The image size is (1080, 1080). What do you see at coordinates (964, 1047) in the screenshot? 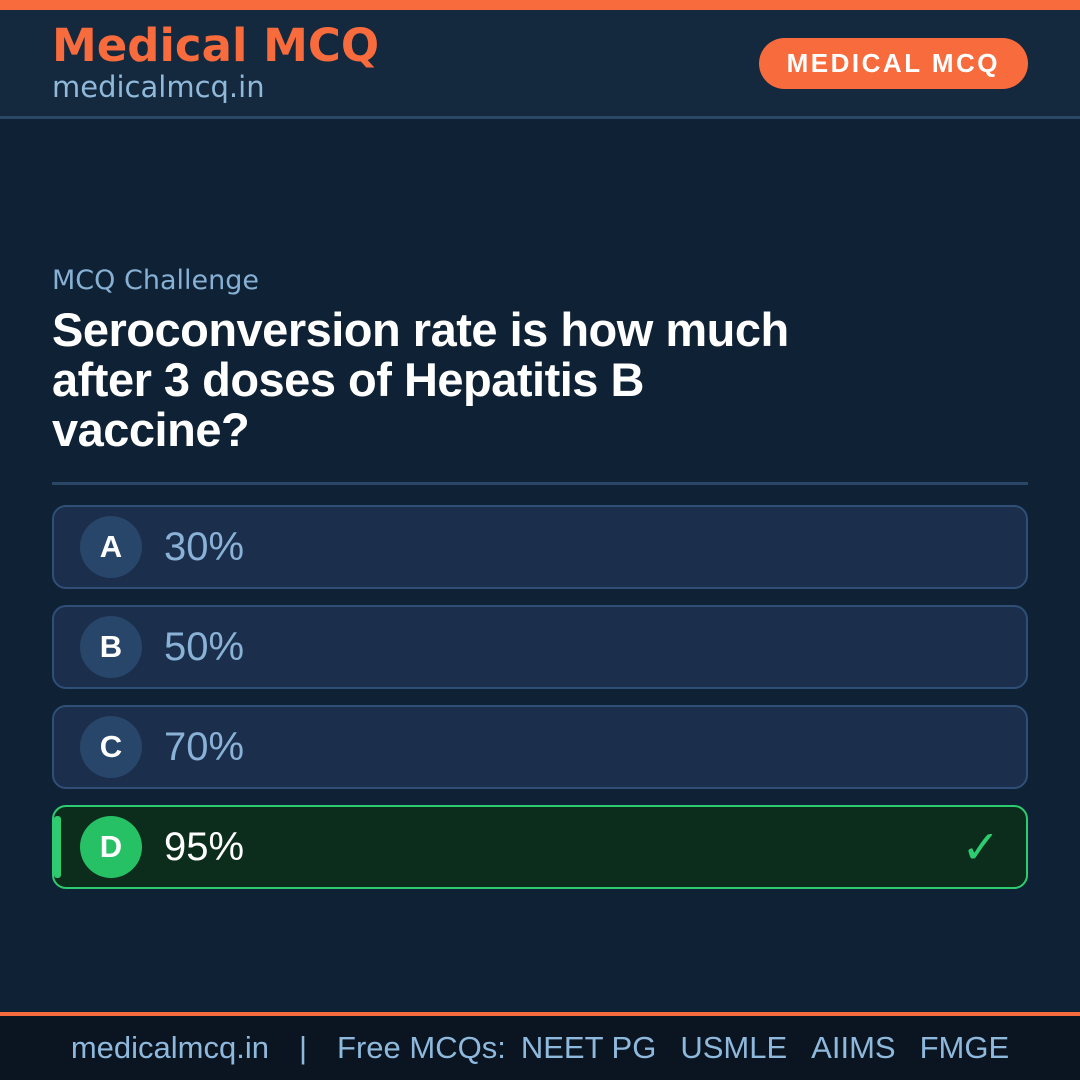
I see `footer-exam: FMGE` at bounding box center [964, 1047].